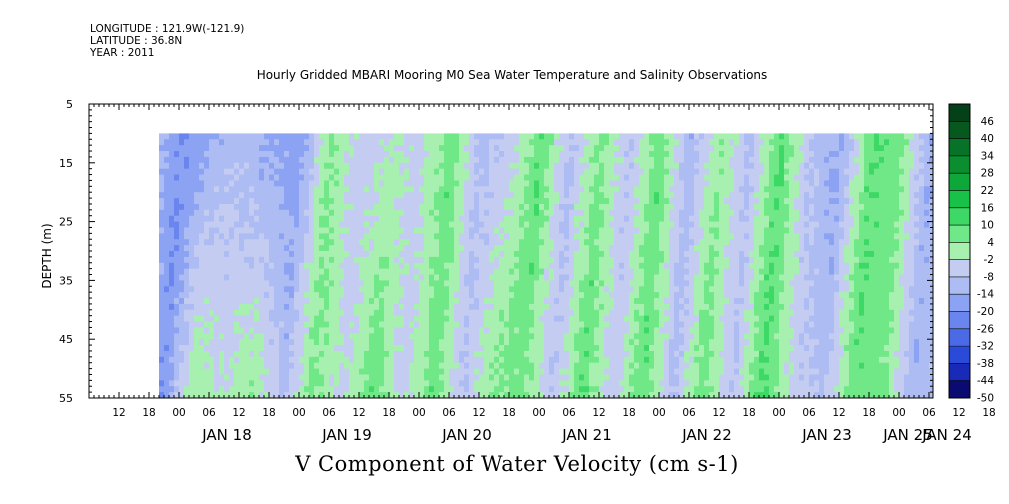 The image size is (1009, 504). Describe the element at coordinates (136, 41) in the screenshot. I see `latitude-label: LATITUDE : 36.8N` at that location.